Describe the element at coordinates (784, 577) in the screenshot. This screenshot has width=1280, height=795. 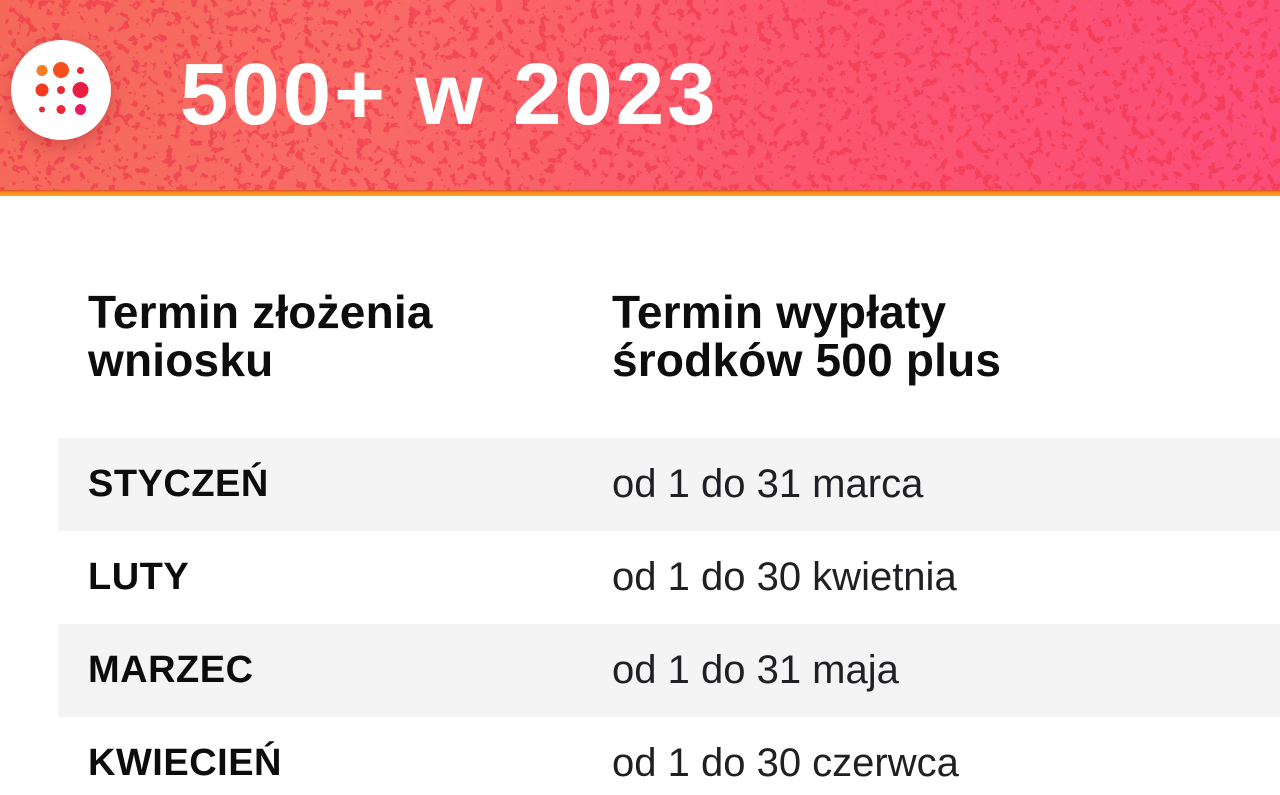
I see `payout-value: od 1 do 30 kwietnia` at that location.